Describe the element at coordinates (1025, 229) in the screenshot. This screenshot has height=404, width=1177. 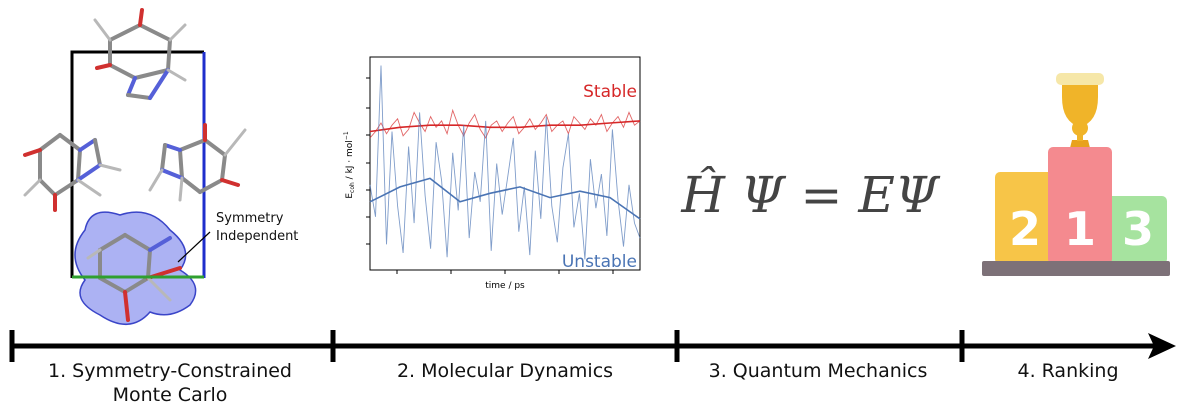
I see `podium-place: 2` at that location.